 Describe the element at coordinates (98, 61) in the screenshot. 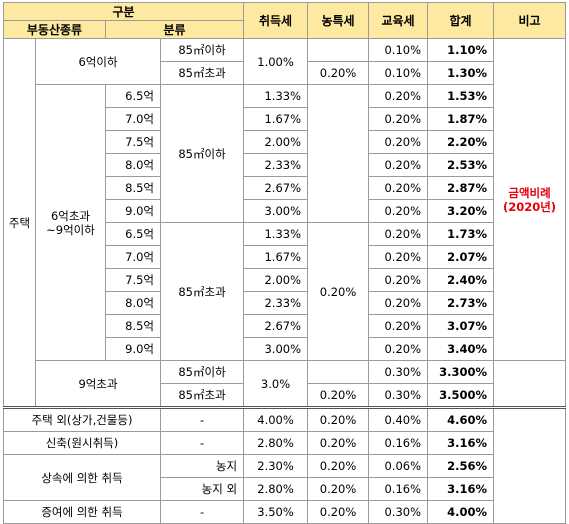

I see `under6-label: 6억이하` at that location.